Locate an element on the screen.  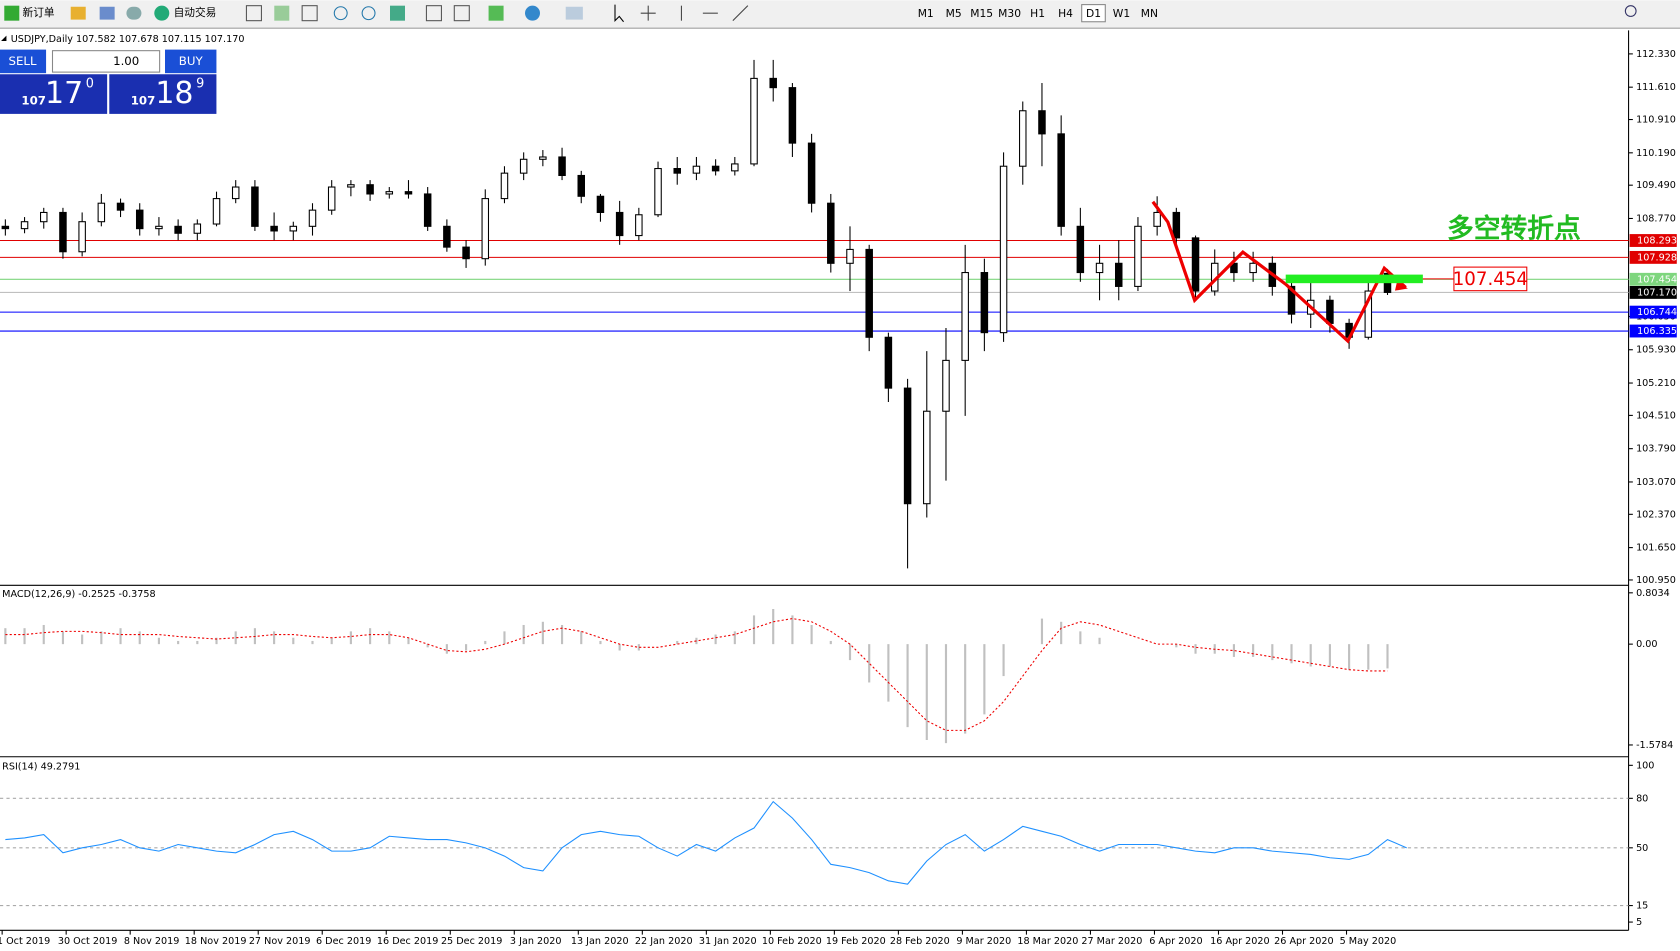
bid-box is located at coordinates (54, 94).